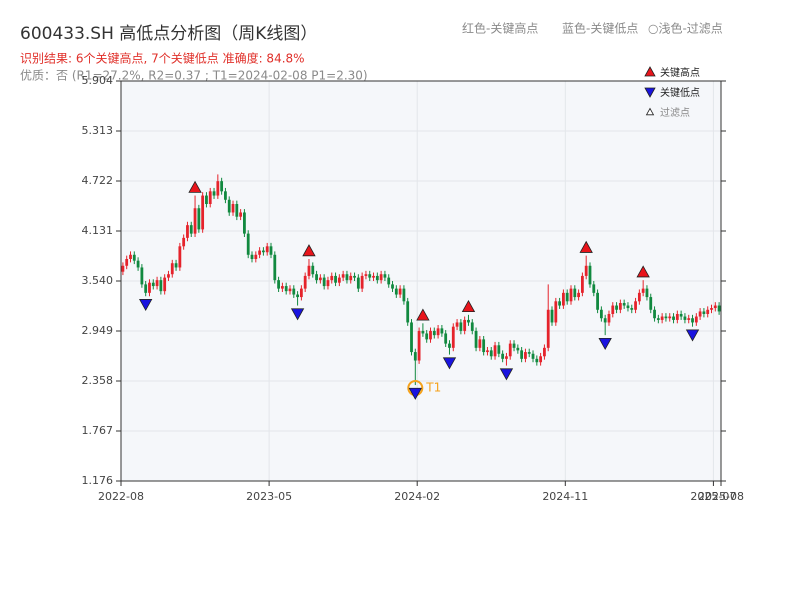  Describe the element at coordinates (98, 280) in the screenshot. I see `y-tick-label: 3.540` at that location.